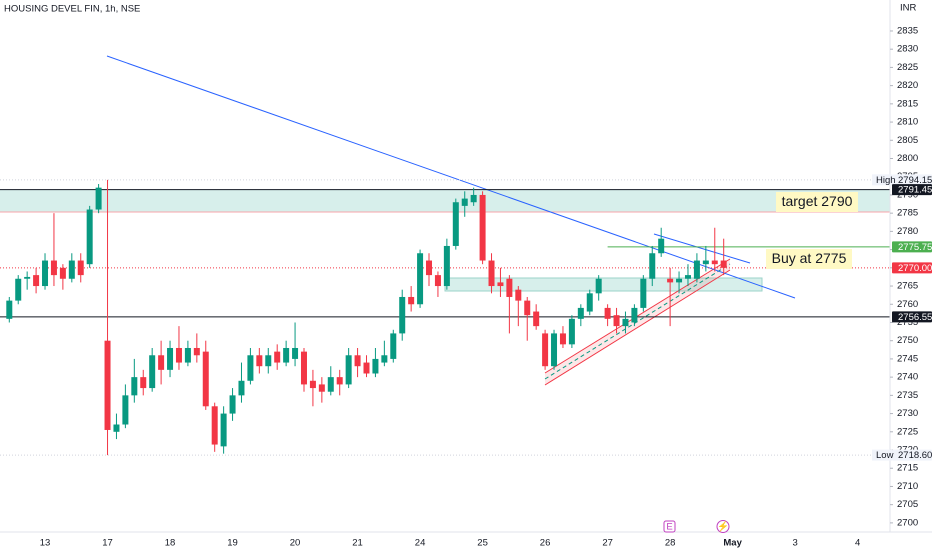 The height and width of the screenshot is (550, 932). I want to click on x-tick-label: 28, so click(670, 543).